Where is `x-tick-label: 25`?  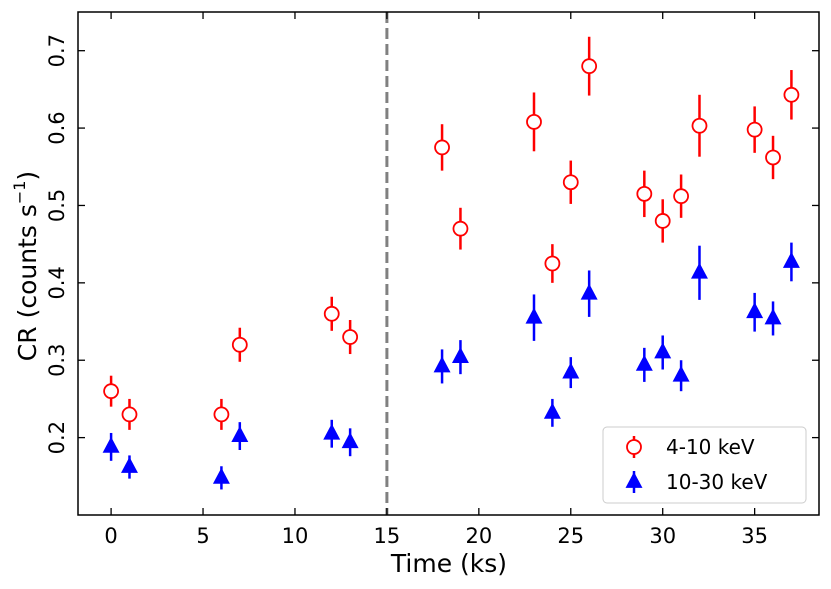
x-tick-label: 25 is located at coordinates (570, 536).